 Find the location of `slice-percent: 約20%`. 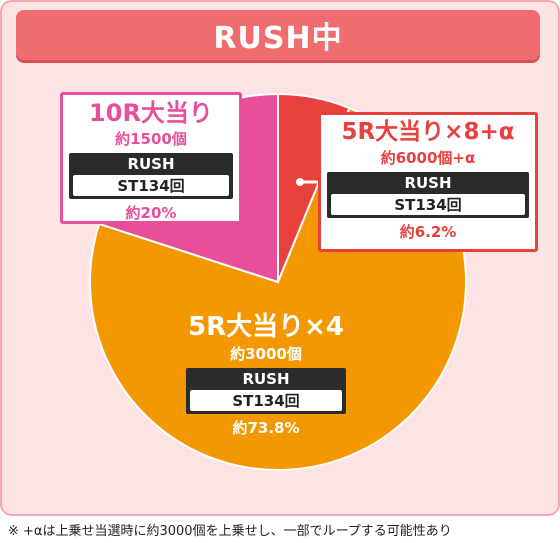

slice-percent: 約20% is located at coordinates (151, 213).